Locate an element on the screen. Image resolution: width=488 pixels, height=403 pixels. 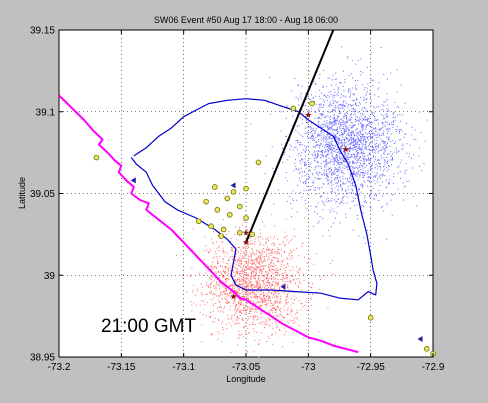
mooring-point is located at coordinates (293, 108).